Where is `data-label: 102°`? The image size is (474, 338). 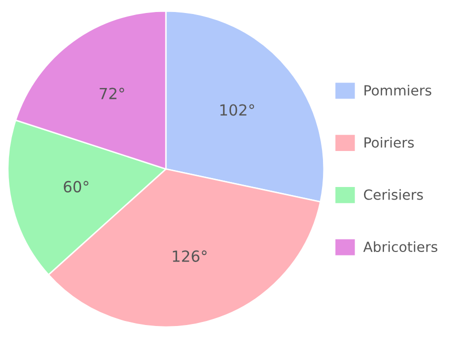 data-label: 102° is located at coordinates (237, 110).